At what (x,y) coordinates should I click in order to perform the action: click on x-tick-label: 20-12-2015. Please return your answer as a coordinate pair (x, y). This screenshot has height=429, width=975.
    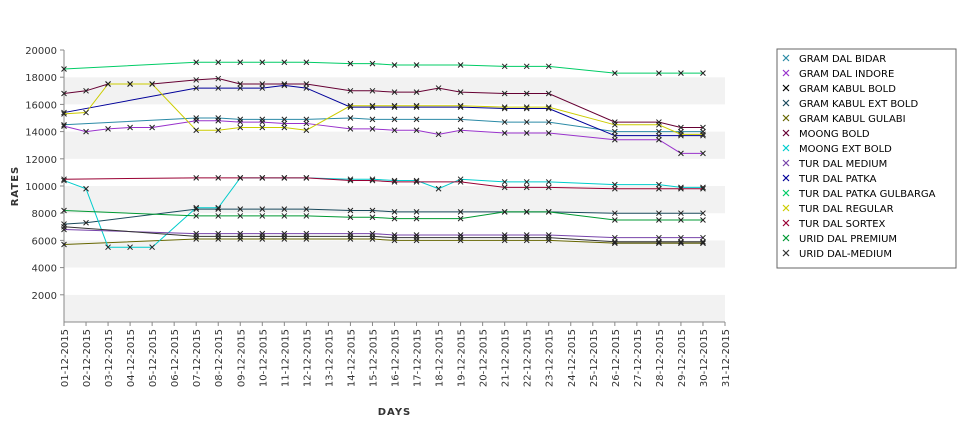
    Looking at the image, I should click on (484, 358).